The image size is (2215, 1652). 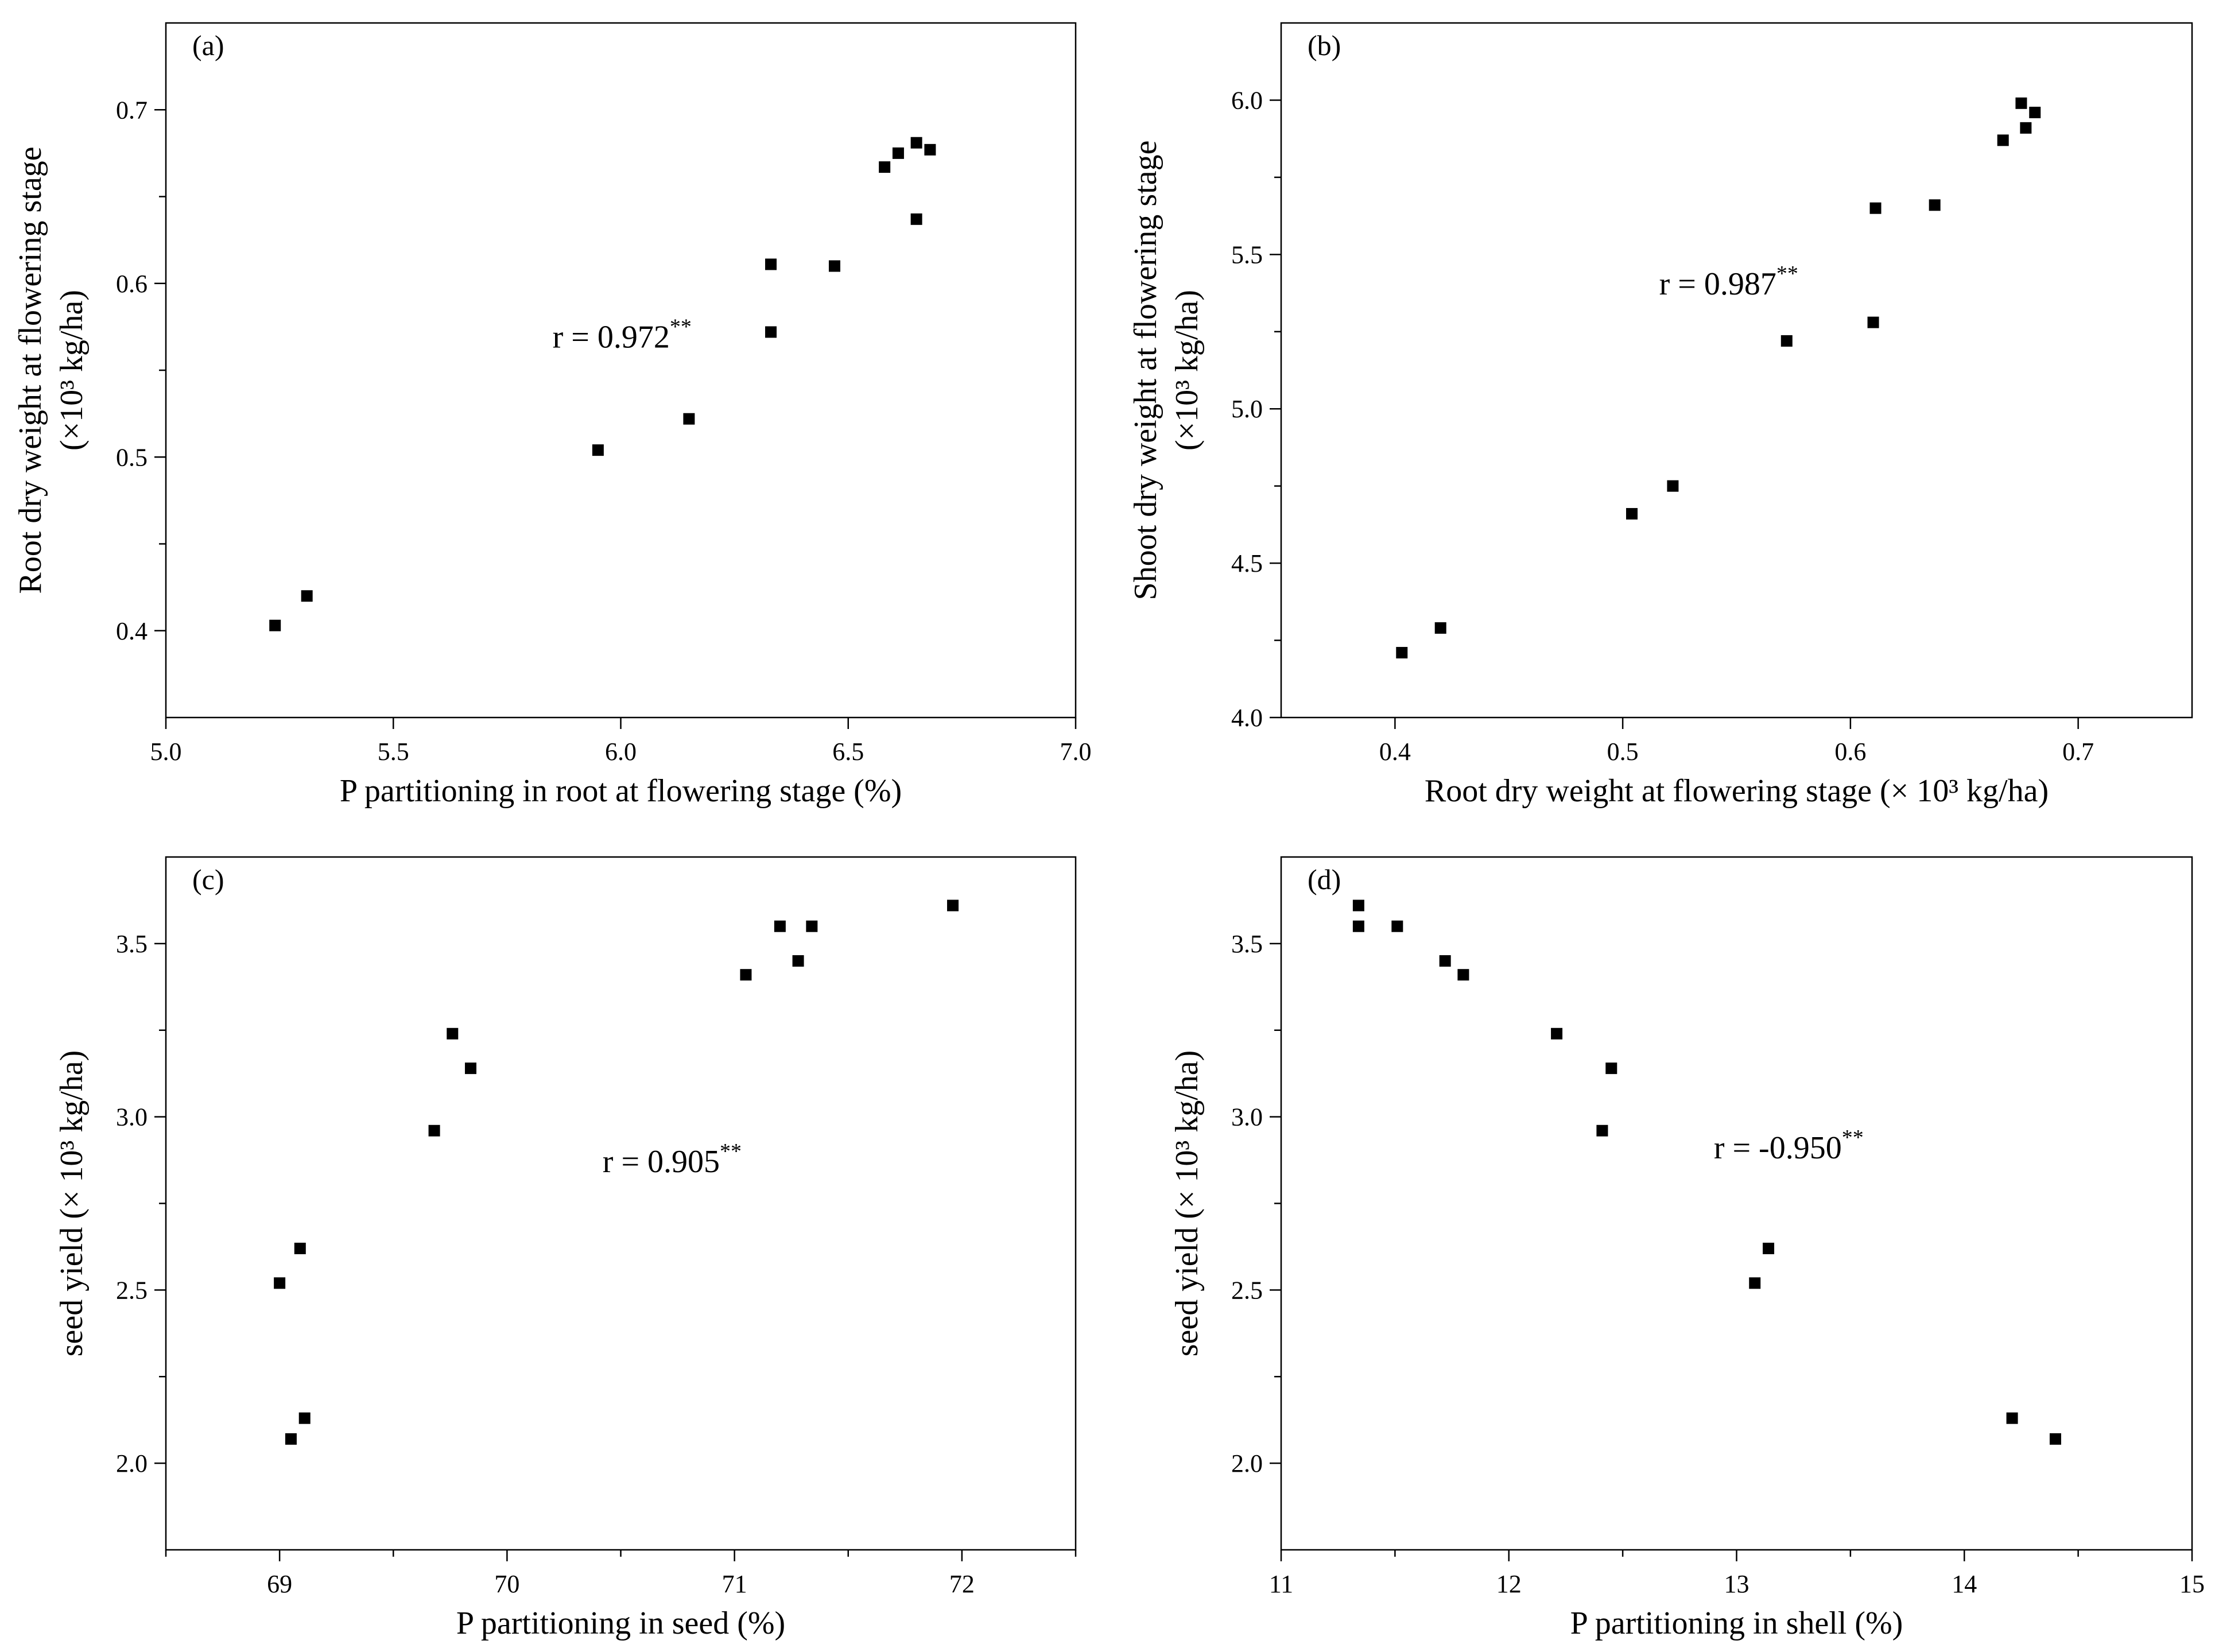 I want to click on y-tick-label: 5.0, so click(x=1247, y=409).